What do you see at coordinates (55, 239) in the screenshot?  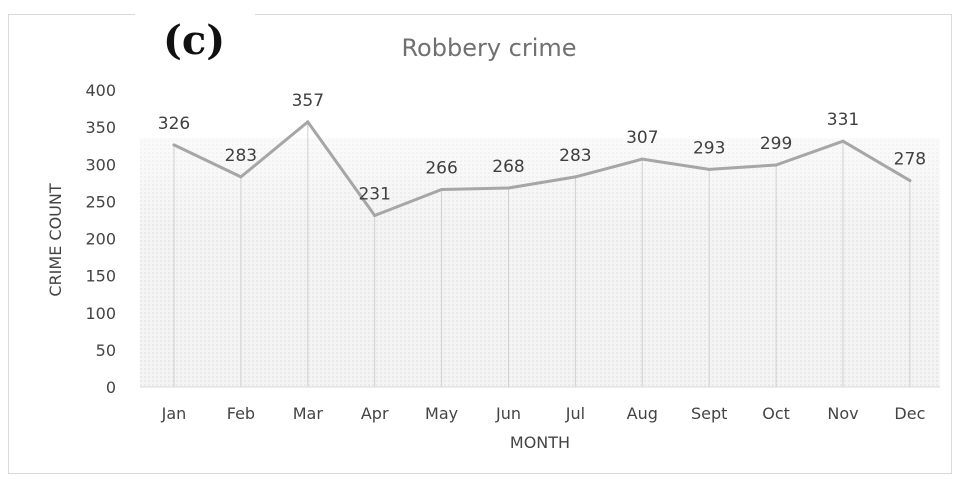 I see `y-axis-title: CRIME COUNT` at bounding box center [55, 239].